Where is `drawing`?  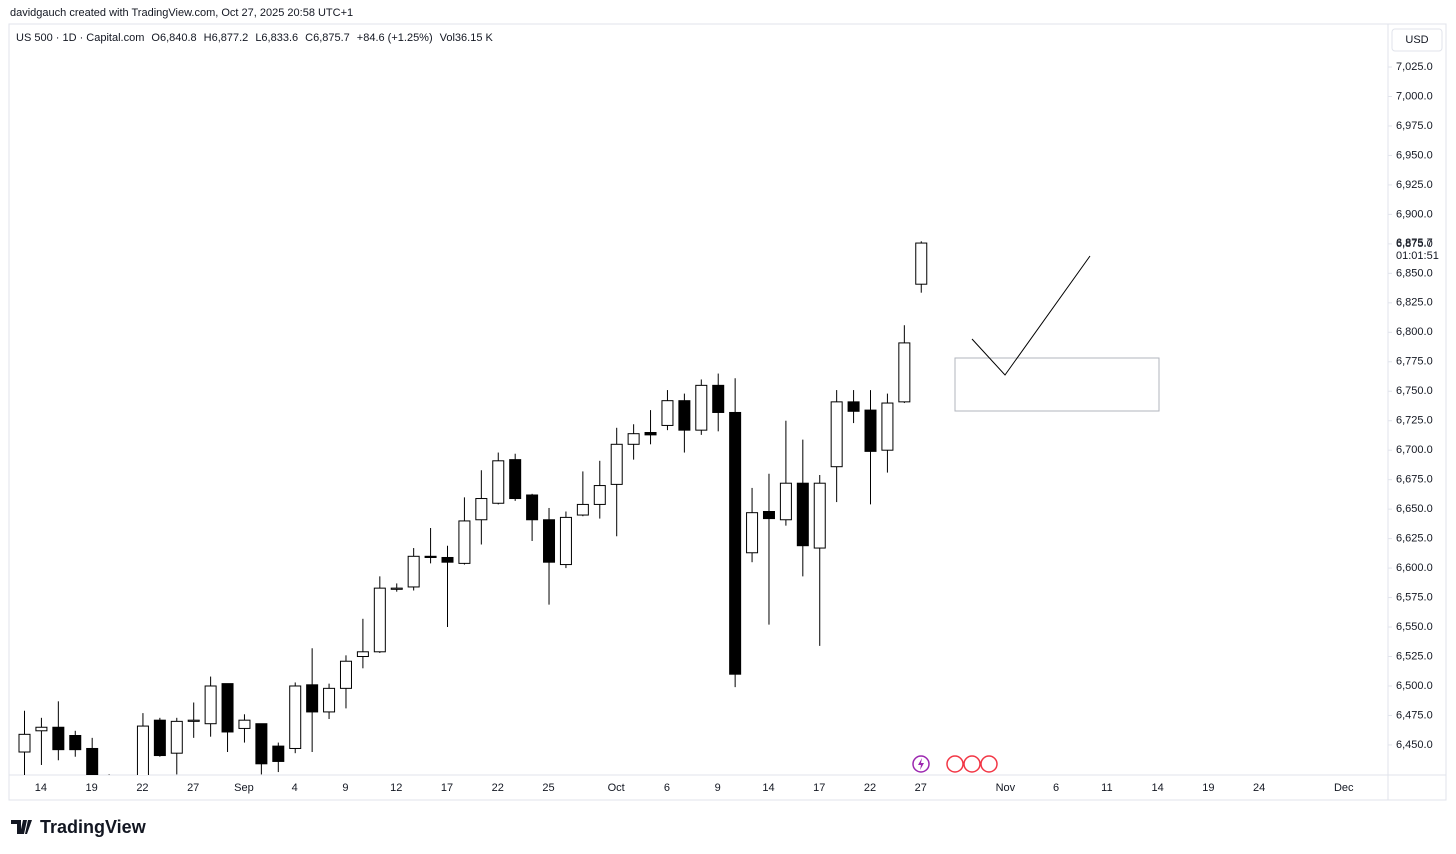
drawing is located at coordinates (1057, 333).